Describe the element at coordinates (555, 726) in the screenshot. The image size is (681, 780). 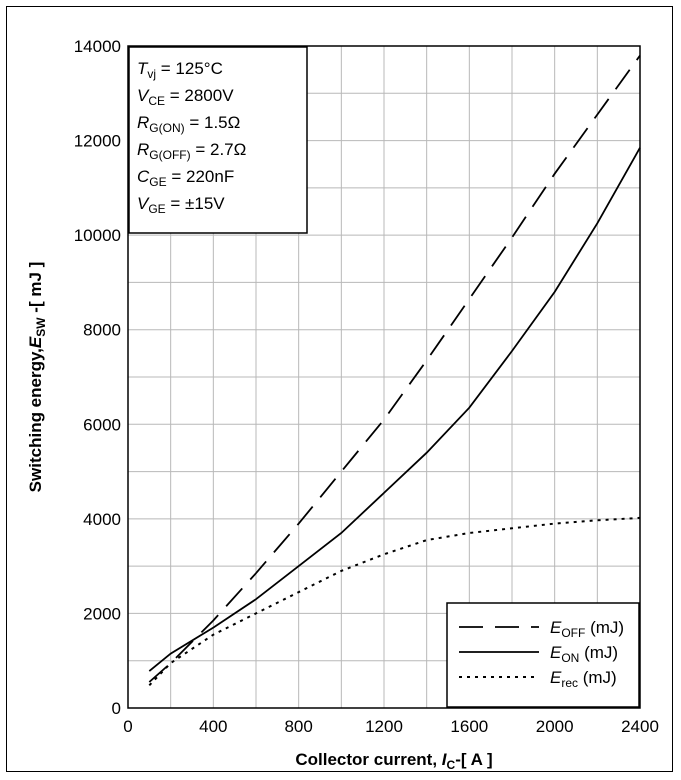
I see `x-tick-label: 2000` at that location.